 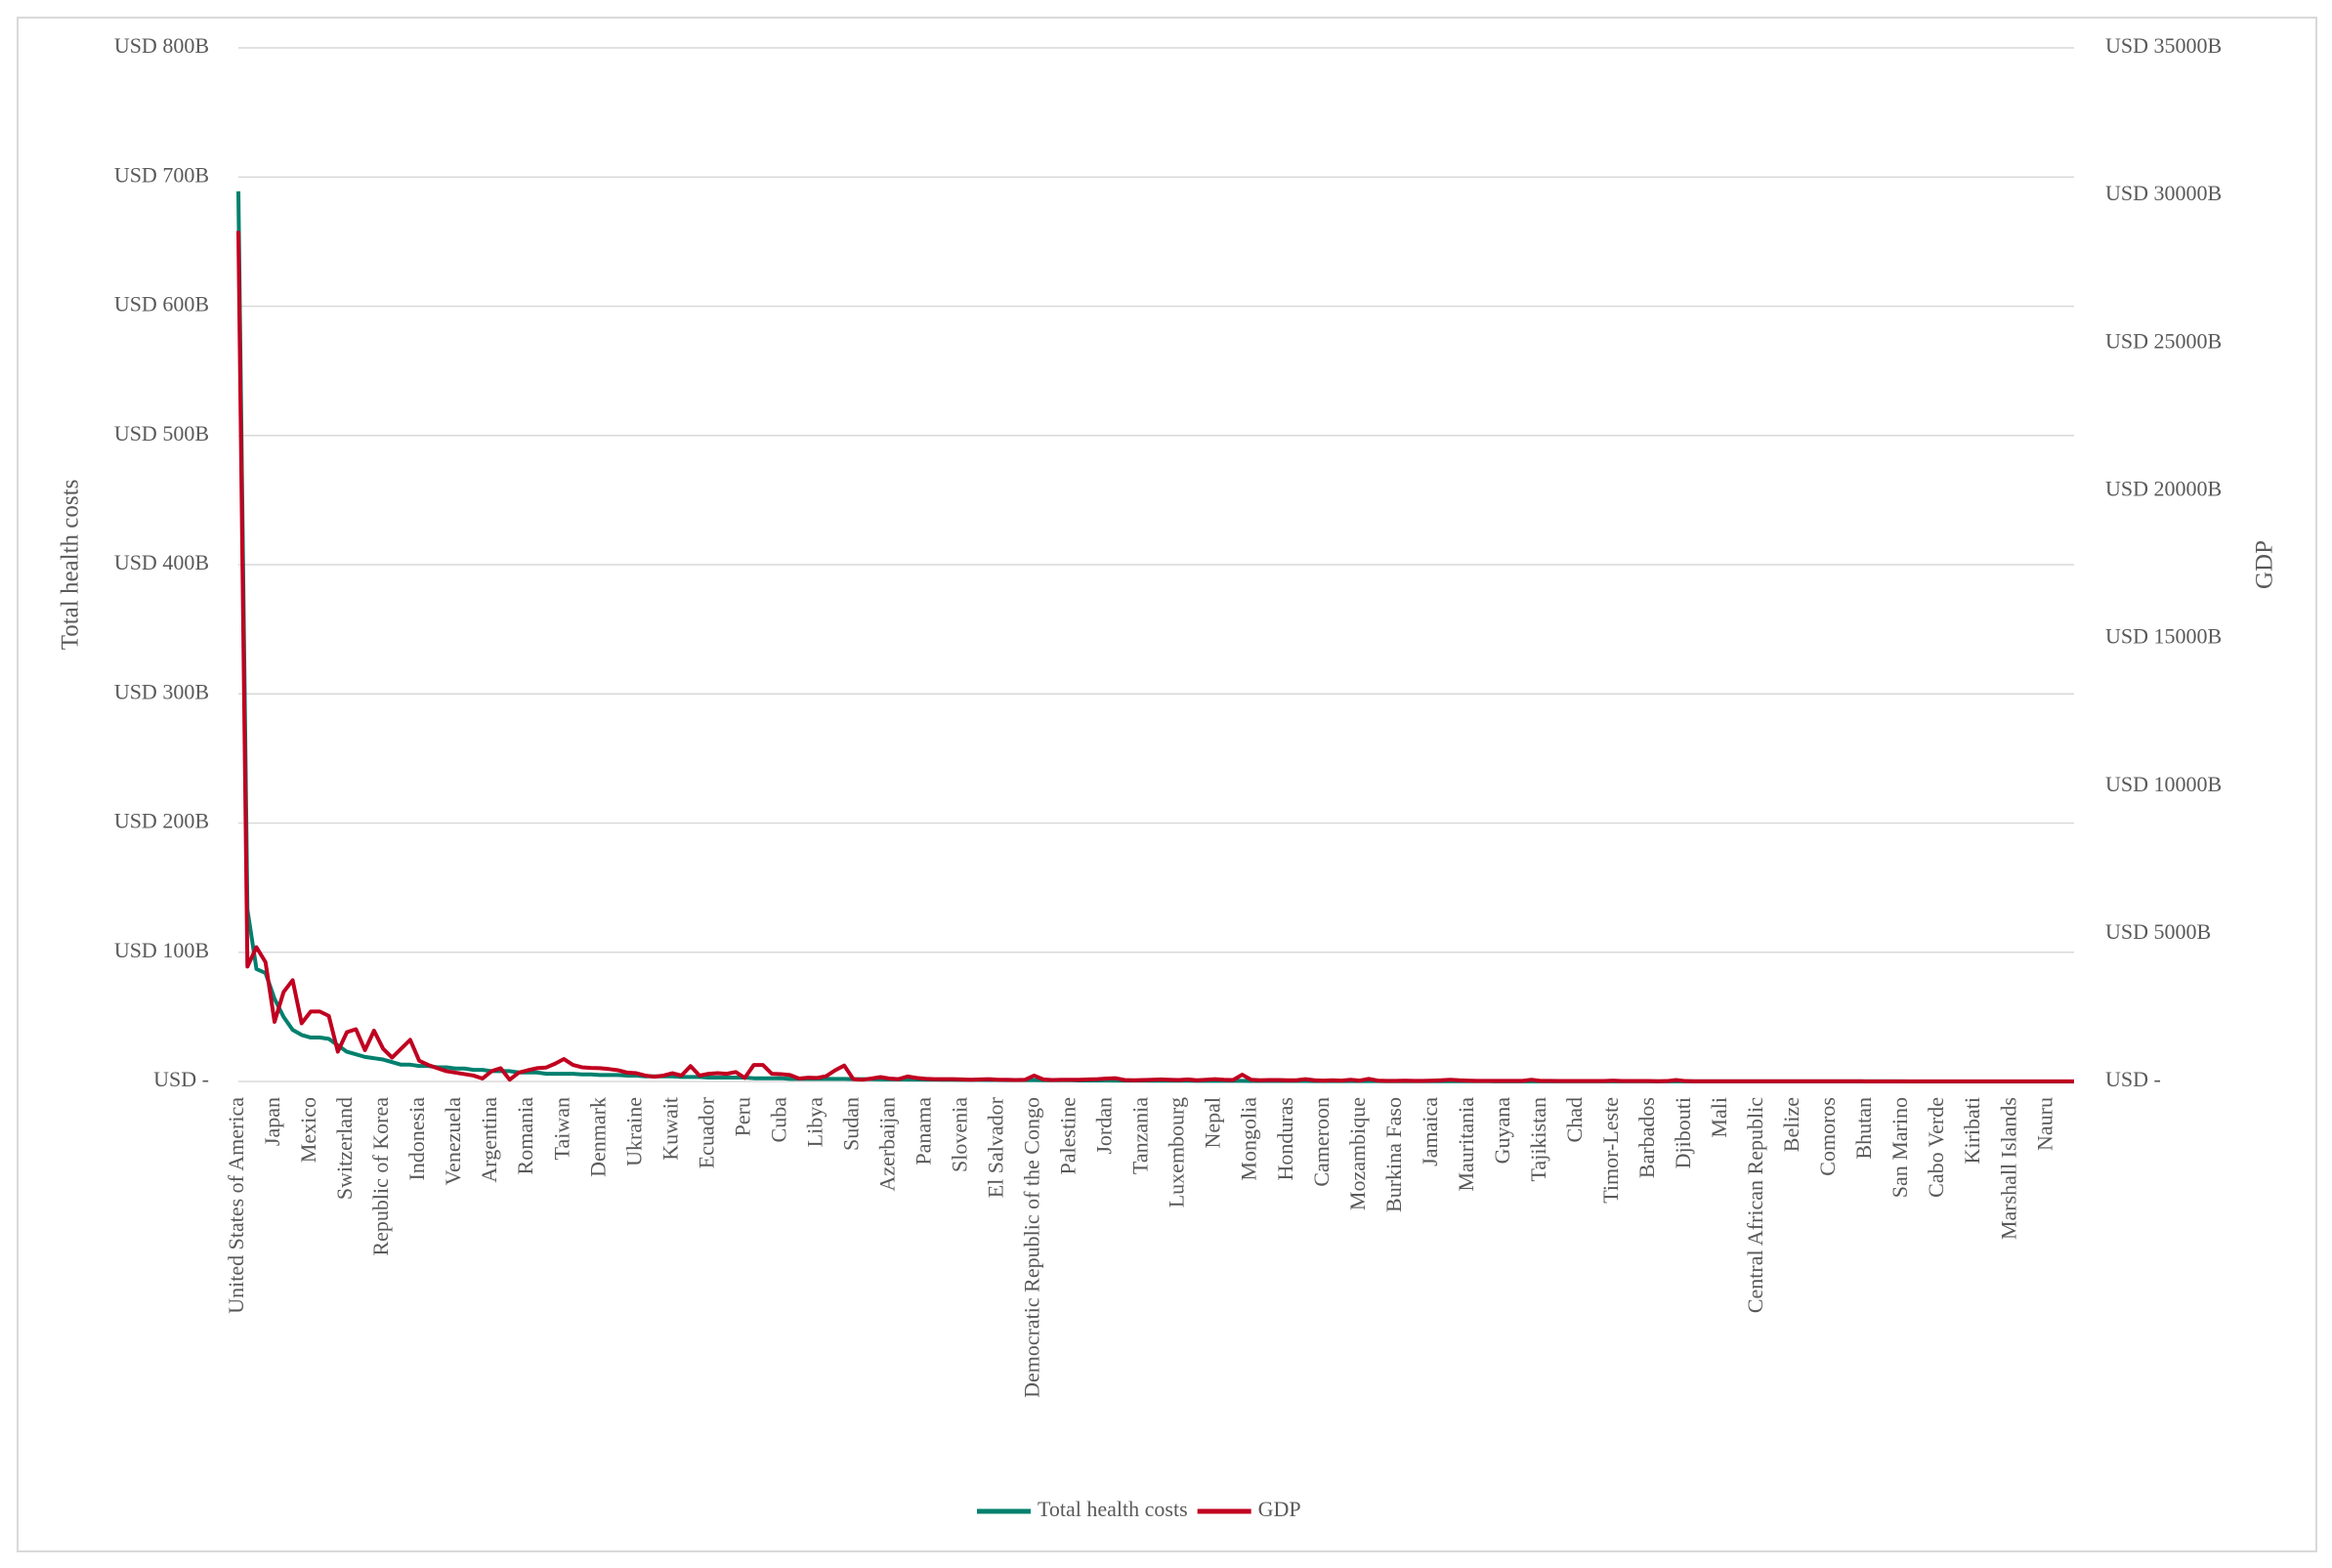 What do you see at coordinates (308, 1130) in the screenshot?
I see `x-tick-label: Mexico` at bounding box center [308, 1130].